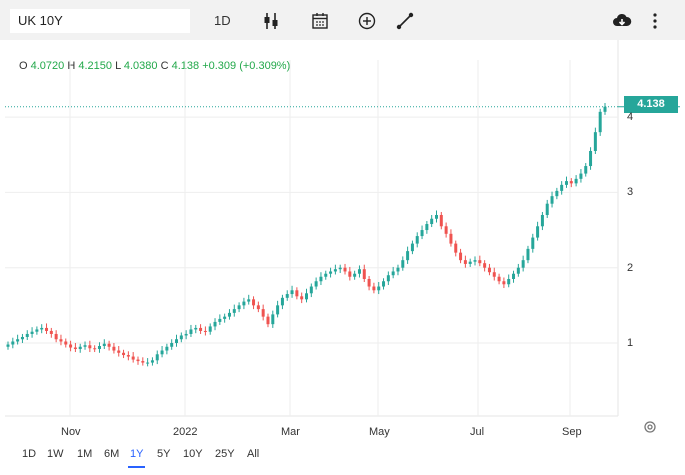 This screenshot has height=475, width=685. Describe the element at coordinates (379, 432) in the screenshot. I see `x-tick-label: May` at that location.